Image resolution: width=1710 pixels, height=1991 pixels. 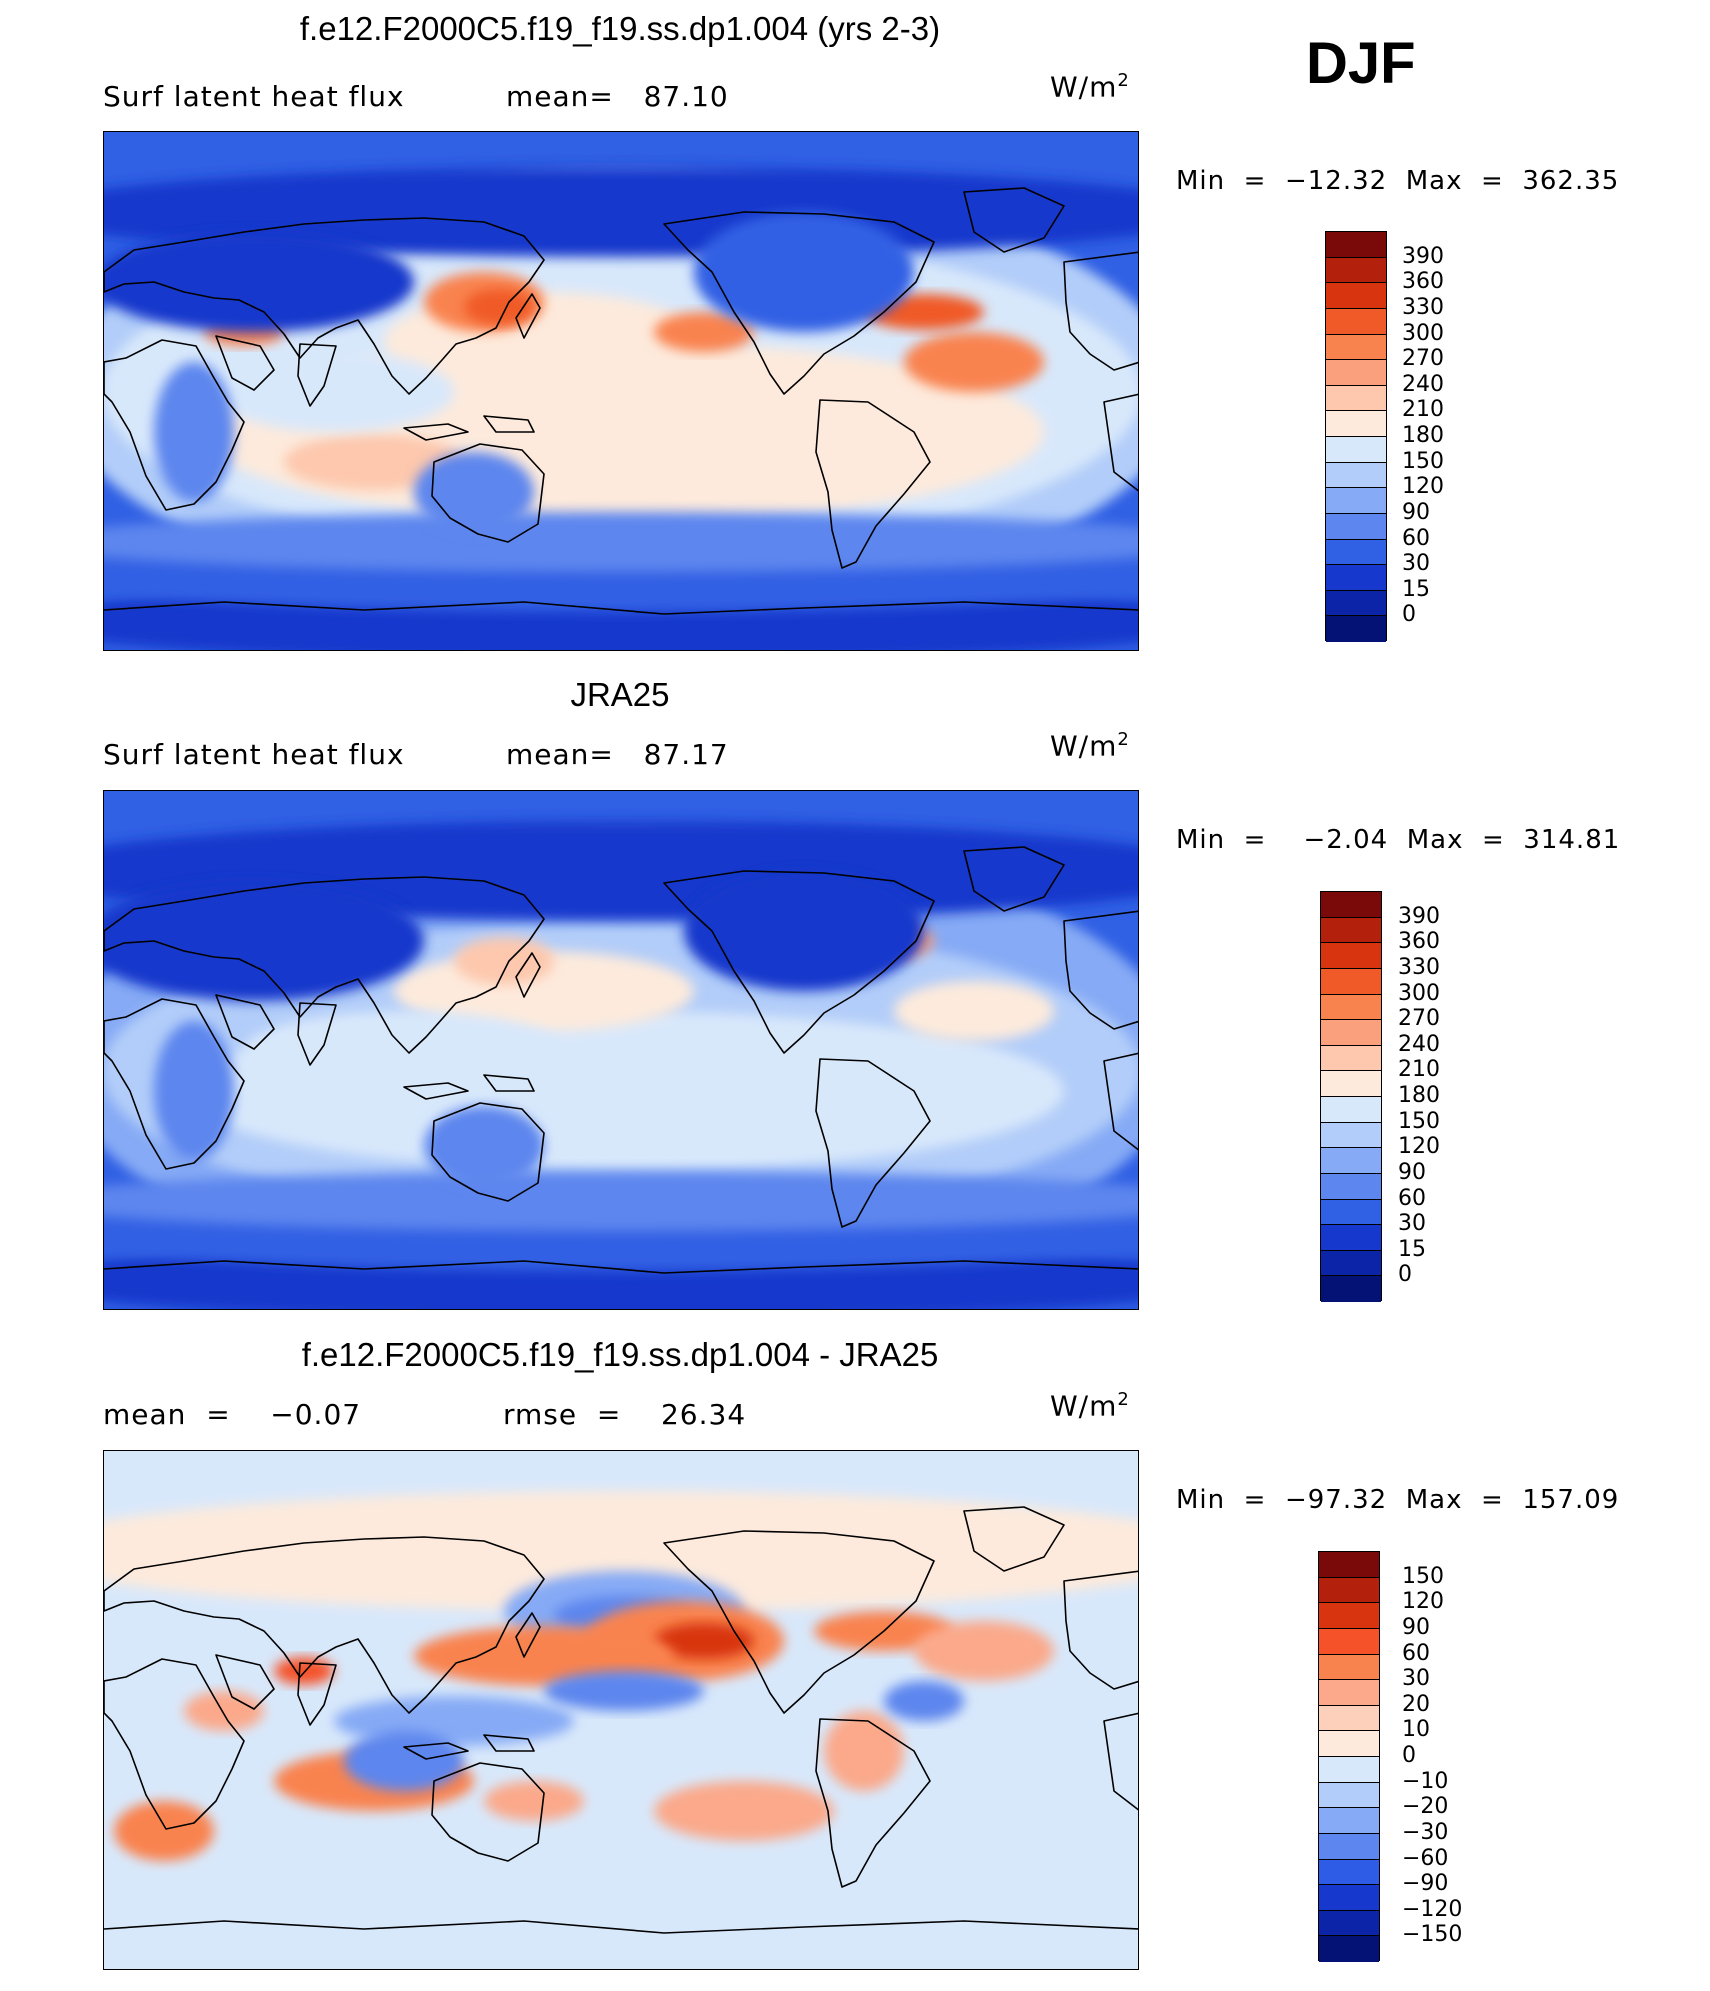 What do you see at coordinates (1398, 181) in the screenshot?
I see `min-max-label: Min = −12.32 Max = 362.35` at bounding box center [1398, 181].